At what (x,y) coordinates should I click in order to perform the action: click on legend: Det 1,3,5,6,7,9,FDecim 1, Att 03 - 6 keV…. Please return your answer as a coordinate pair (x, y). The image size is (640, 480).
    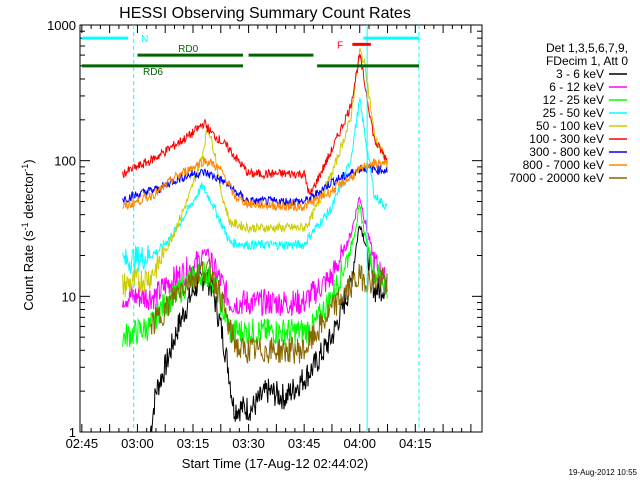
    Looking at the image, I should click on (568, 113).